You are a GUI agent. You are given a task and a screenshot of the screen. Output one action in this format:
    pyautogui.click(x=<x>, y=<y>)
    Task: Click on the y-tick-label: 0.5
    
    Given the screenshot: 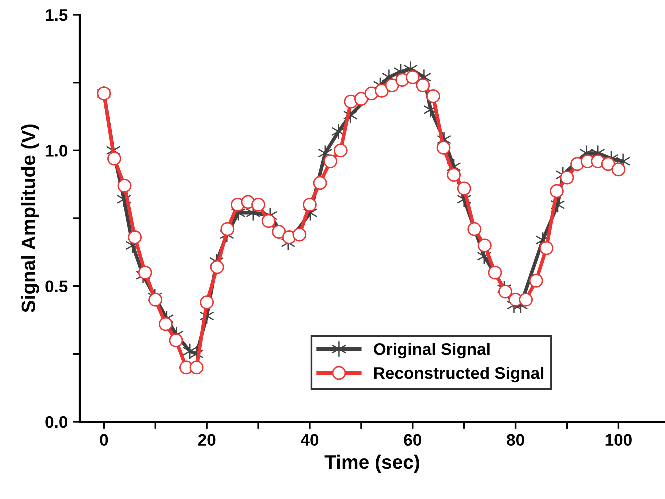 What is the action you would take?
    pyautogui.click(x=57, y=286)
    